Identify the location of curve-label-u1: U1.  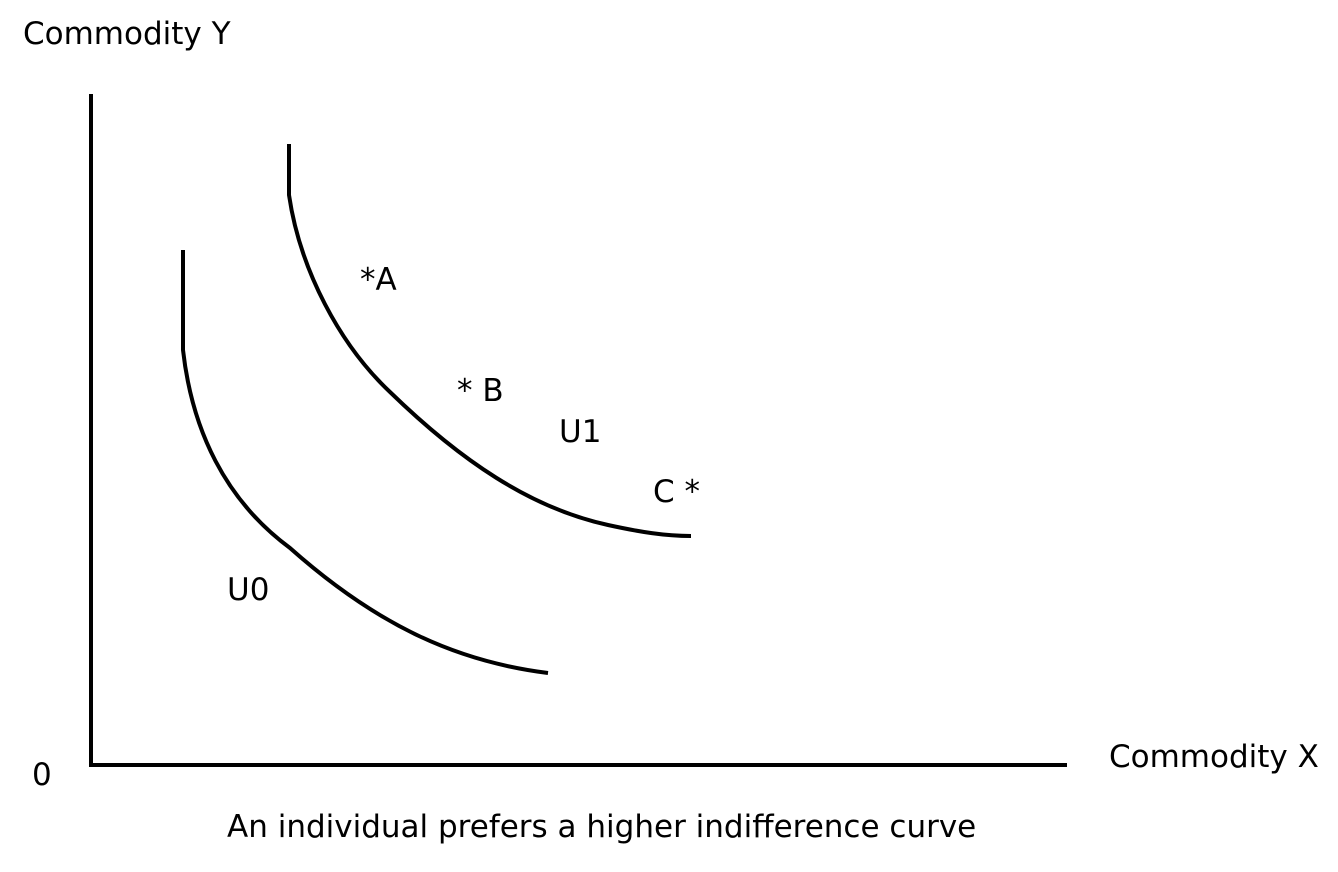
(580, 432).